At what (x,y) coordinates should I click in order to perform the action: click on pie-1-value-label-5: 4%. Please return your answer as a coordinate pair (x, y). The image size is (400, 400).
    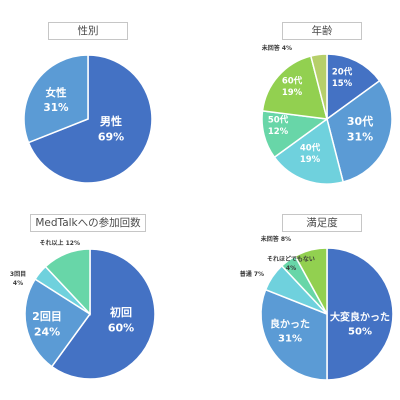
    Looking at the image, I should click on (287, 48).